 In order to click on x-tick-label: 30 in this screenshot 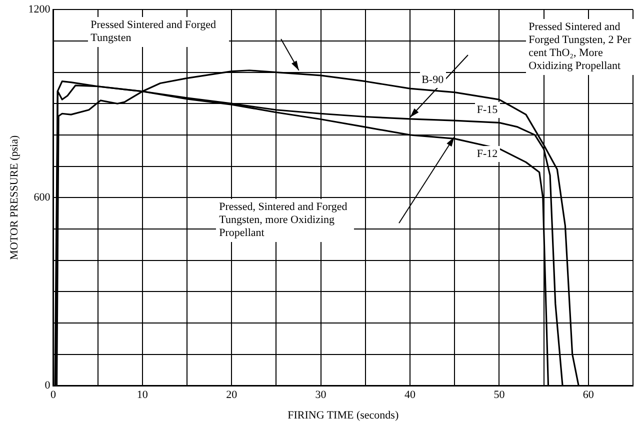, I will do `click(321, 395)`.